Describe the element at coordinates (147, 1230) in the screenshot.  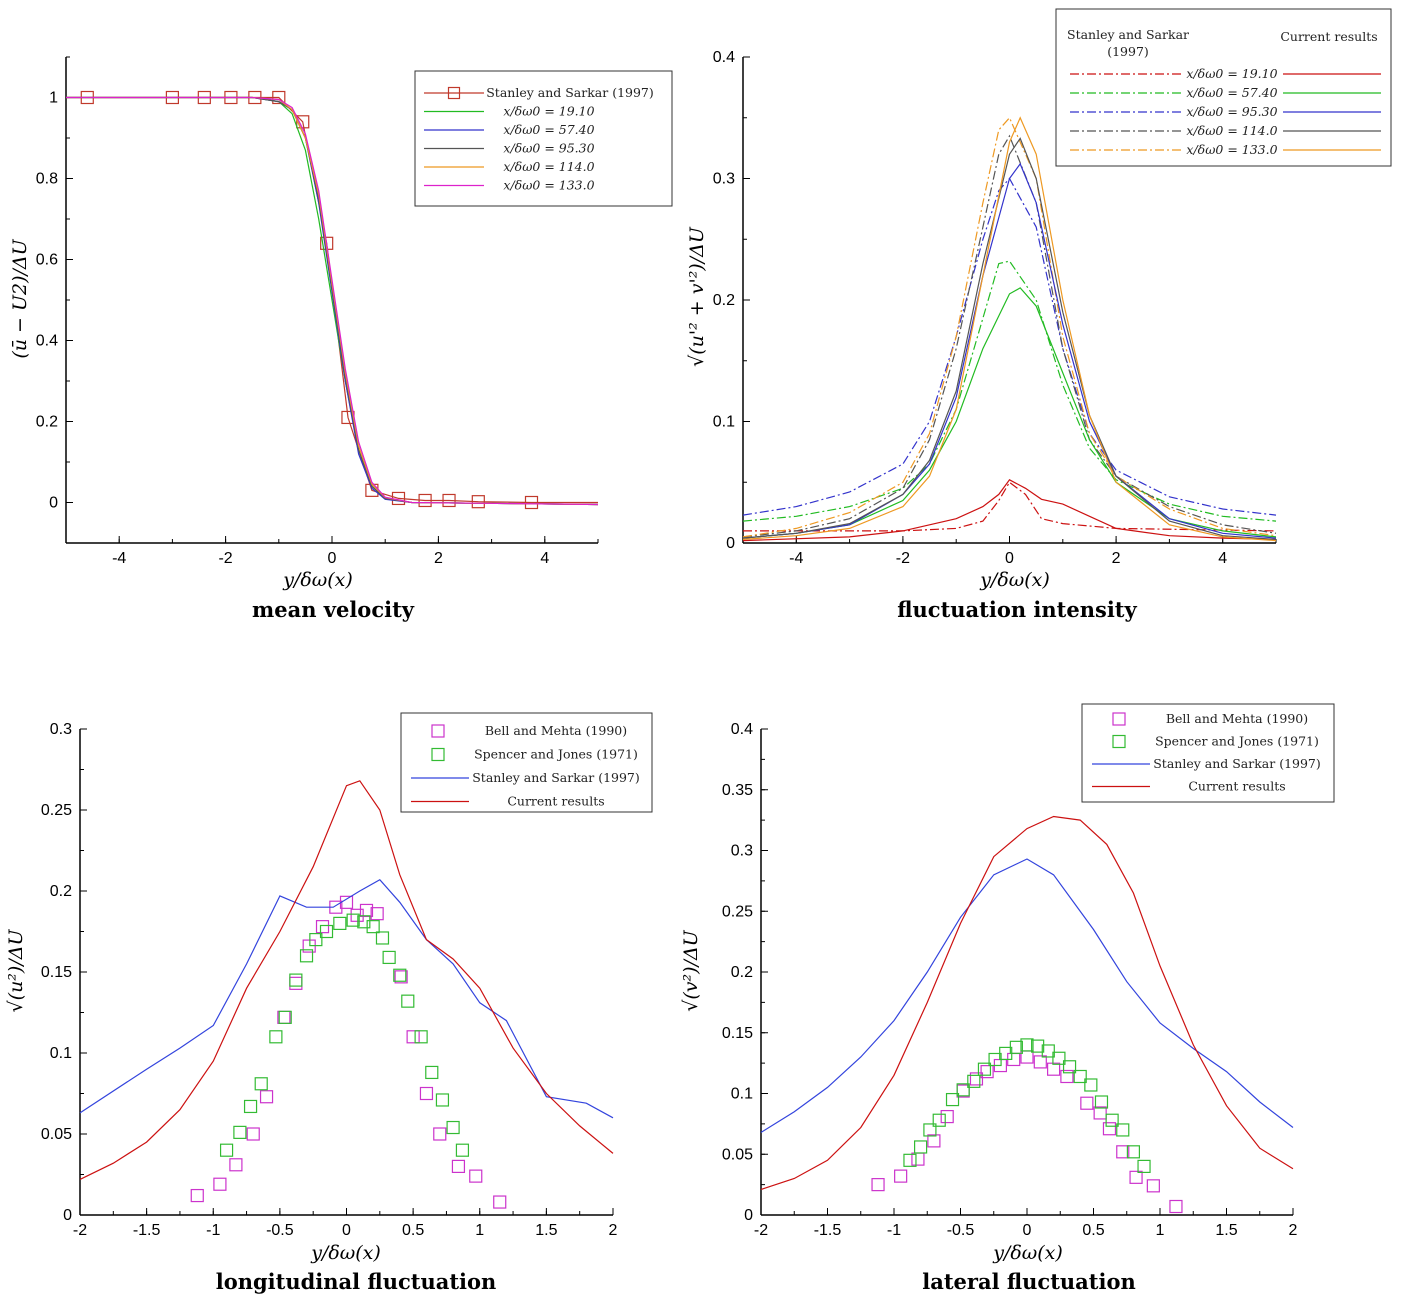
I see `x-tick-label: -1.5` at that location.